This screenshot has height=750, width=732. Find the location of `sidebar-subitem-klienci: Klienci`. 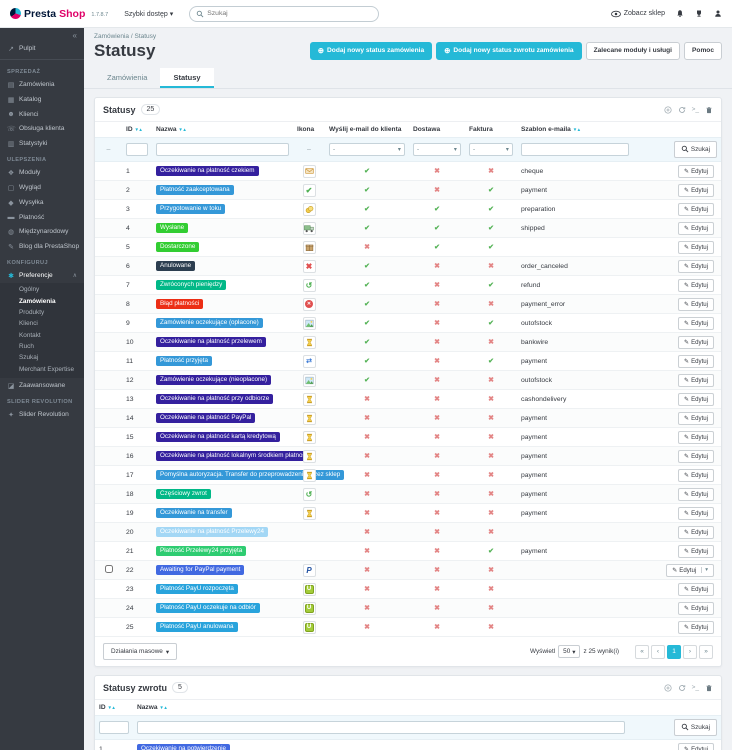

sidebar-subitem-klienci: Klienci is located at coordinates (28, 324).